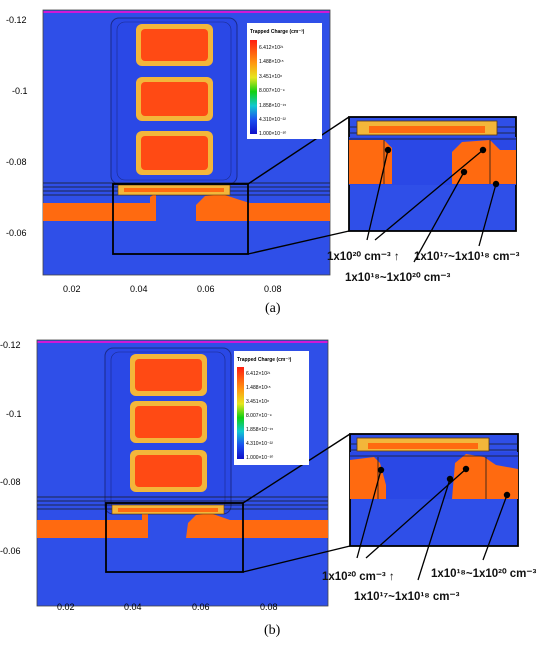  I want to click on panel-caption: (a), so click(273, 308).